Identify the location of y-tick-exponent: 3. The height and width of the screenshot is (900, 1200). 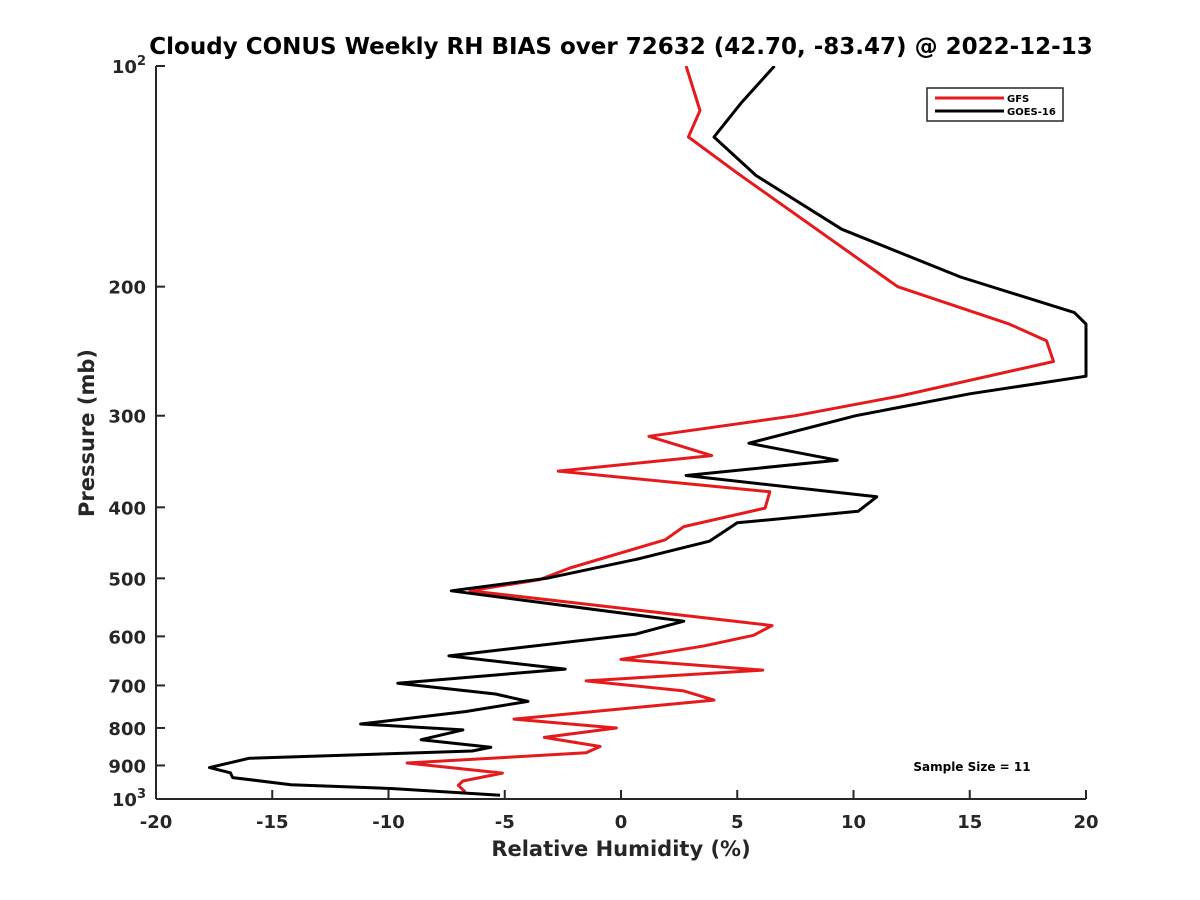
(141, 794).